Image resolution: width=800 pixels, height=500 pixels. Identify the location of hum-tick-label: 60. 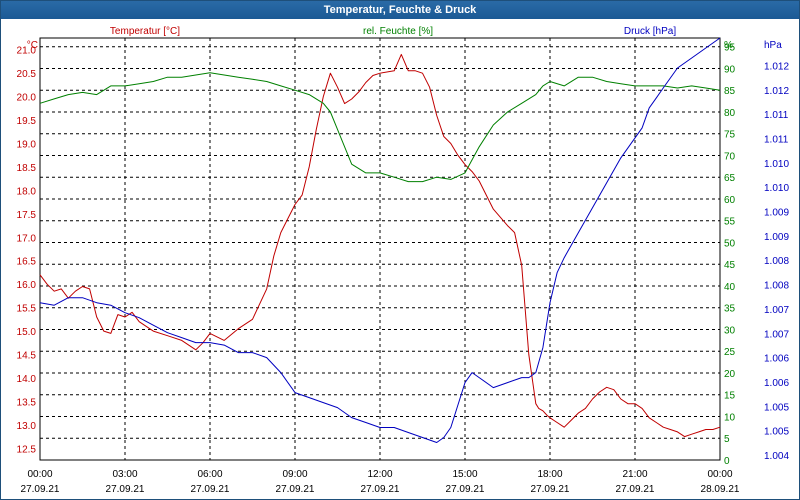
(730, 200).